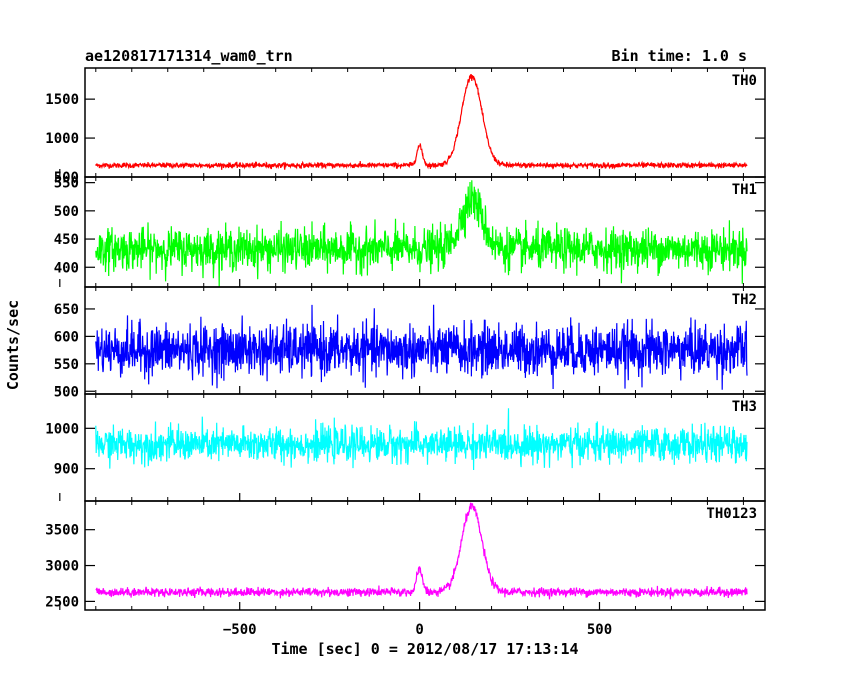 The width and height of the screenshot is (850, 680). What do you see at coordinates (13, 345) in the screenshot?
I see `y-axis-label: Counts/sec` at bounding box center [13, 345].